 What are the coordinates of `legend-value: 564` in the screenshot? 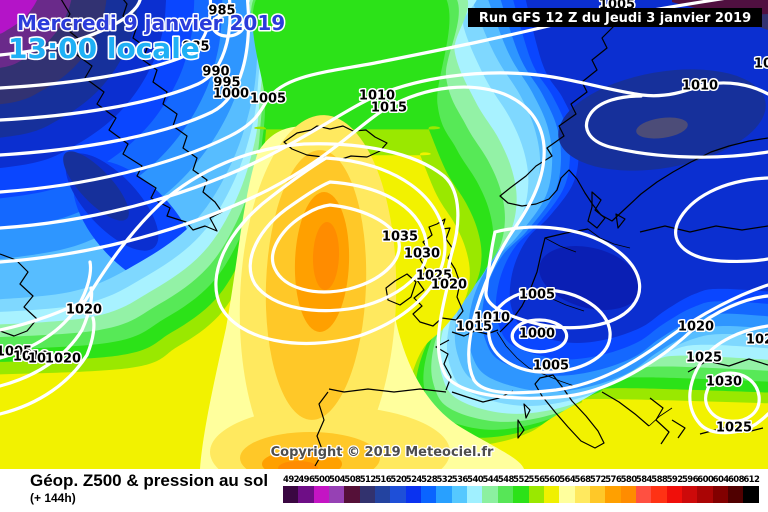 It's located at (567, 480).